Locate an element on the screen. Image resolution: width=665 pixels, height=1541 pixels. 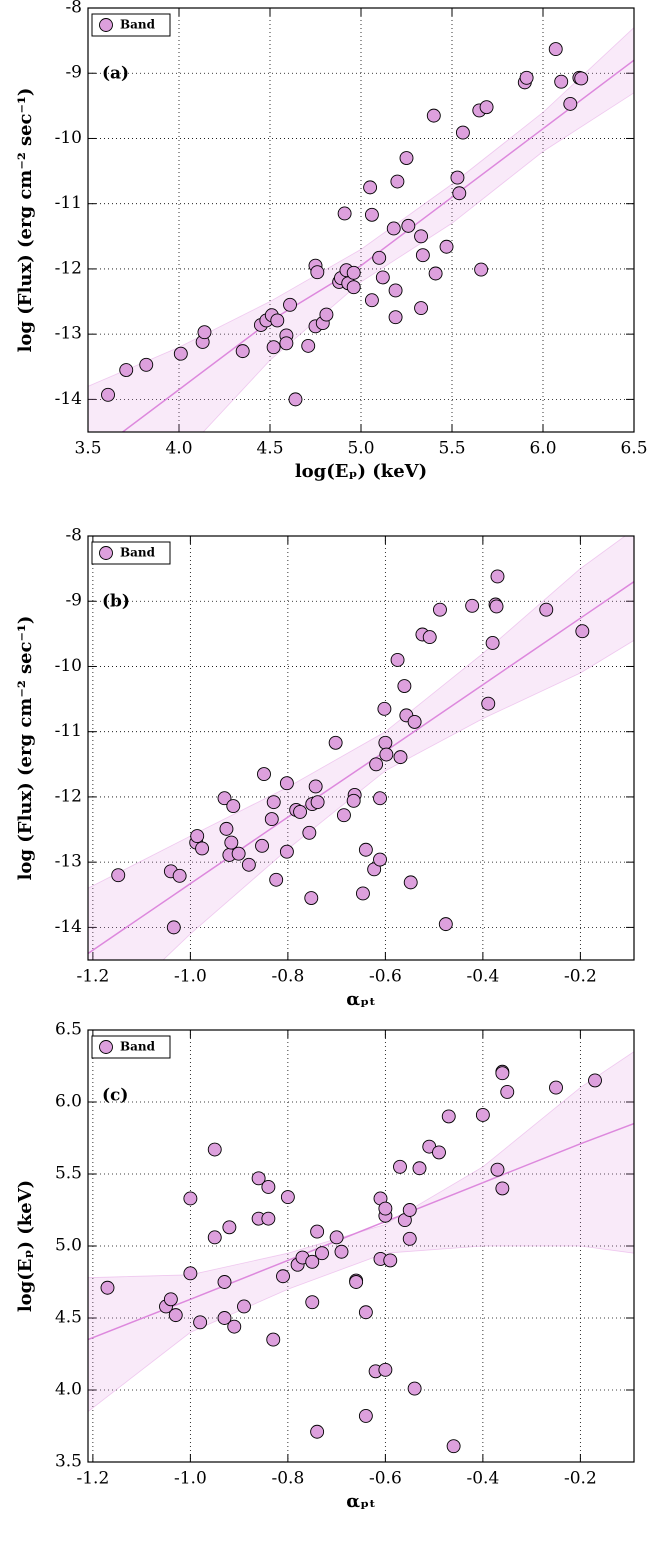
x-tick-label: -0.4 is located at coordinates (482, 1479).